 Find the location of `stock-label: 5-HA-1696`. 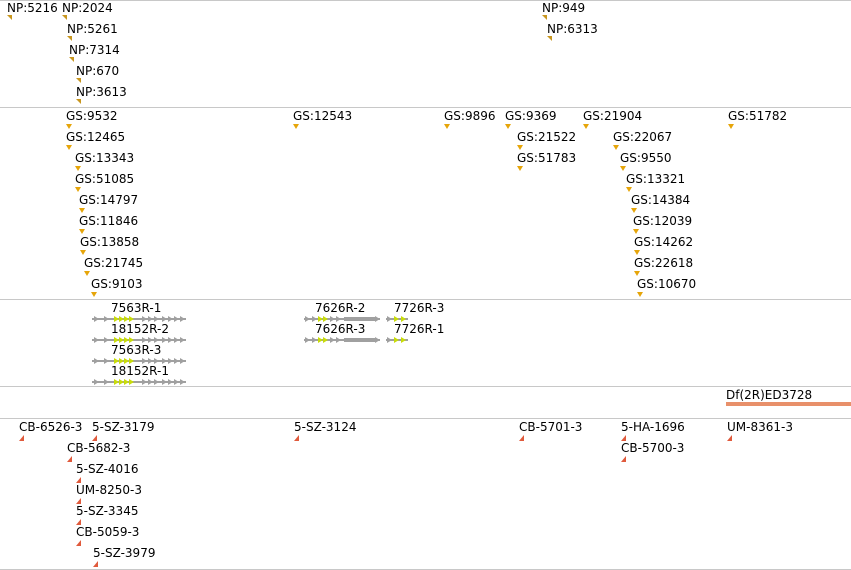

stock-label: 5-HA-1696 is located at coordinates (653, 427).